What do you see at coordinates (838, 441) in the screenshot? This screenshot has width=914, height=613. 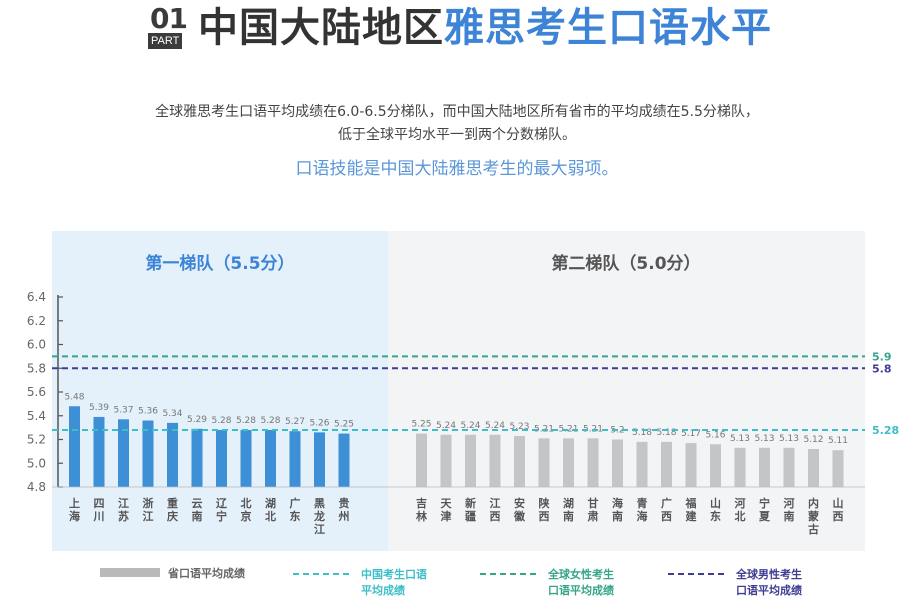 I see `data-label: 5.11` at bounding box center [838, 441].